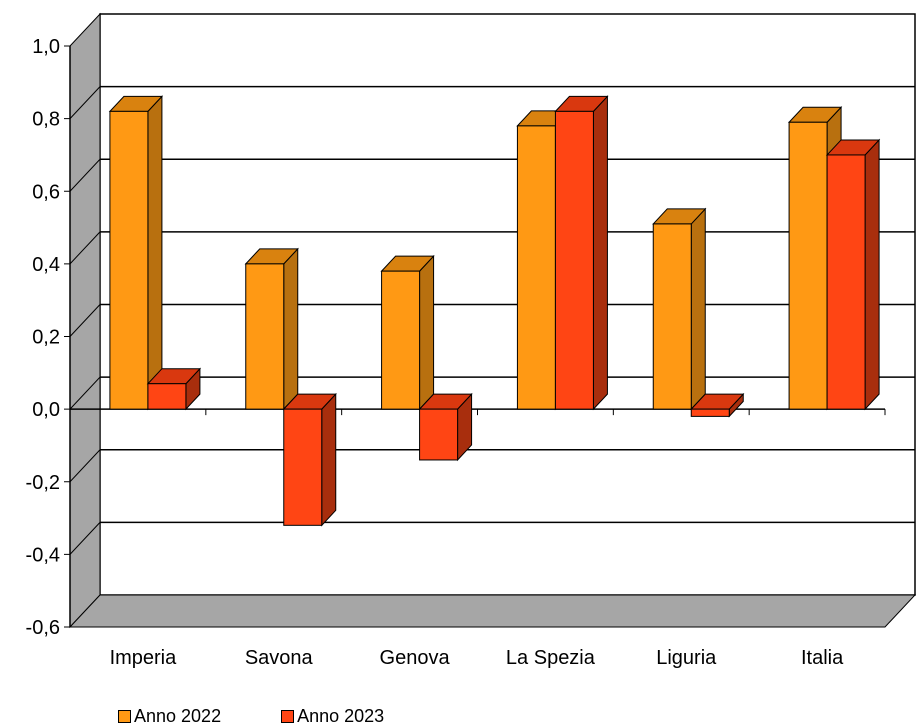 The image size is (916, 728). What do you see at coordinates (43, 483) in the screenshot?
I see `y-tick-label: -0,2` at bounding box center [43, 483].